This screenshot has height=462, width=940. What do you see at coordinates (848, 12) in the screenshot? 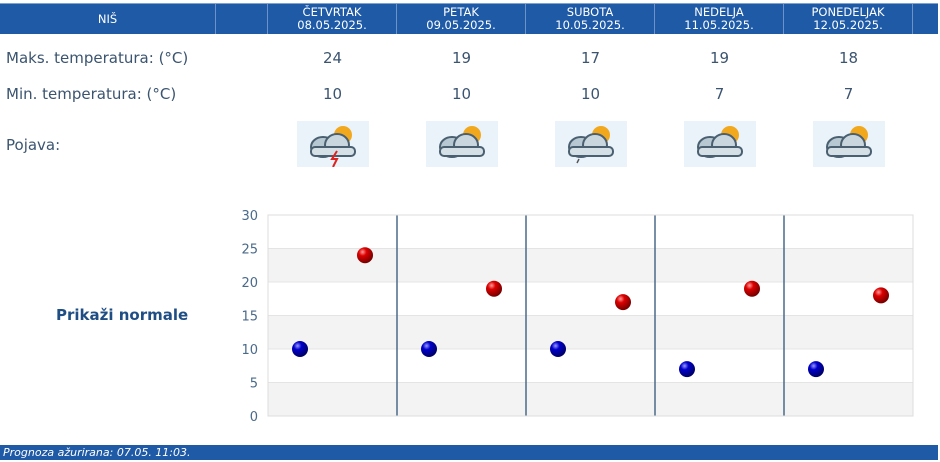
I see `day-name: PONEDELJAK` at bounding box center [848, 12].